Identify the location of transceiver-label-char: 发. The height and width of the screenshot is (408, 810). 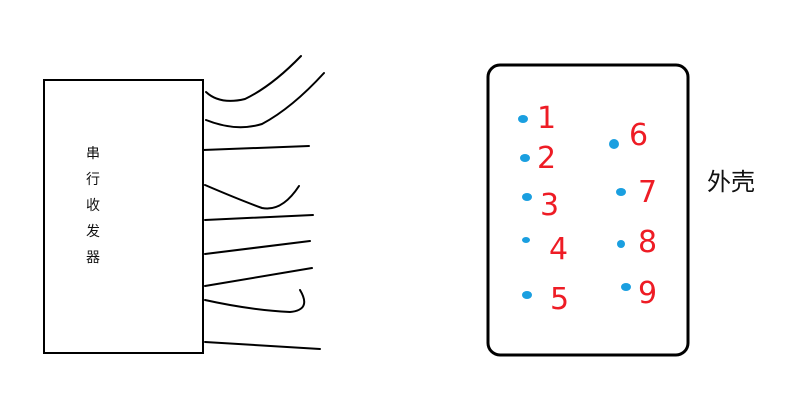
(93, 232).